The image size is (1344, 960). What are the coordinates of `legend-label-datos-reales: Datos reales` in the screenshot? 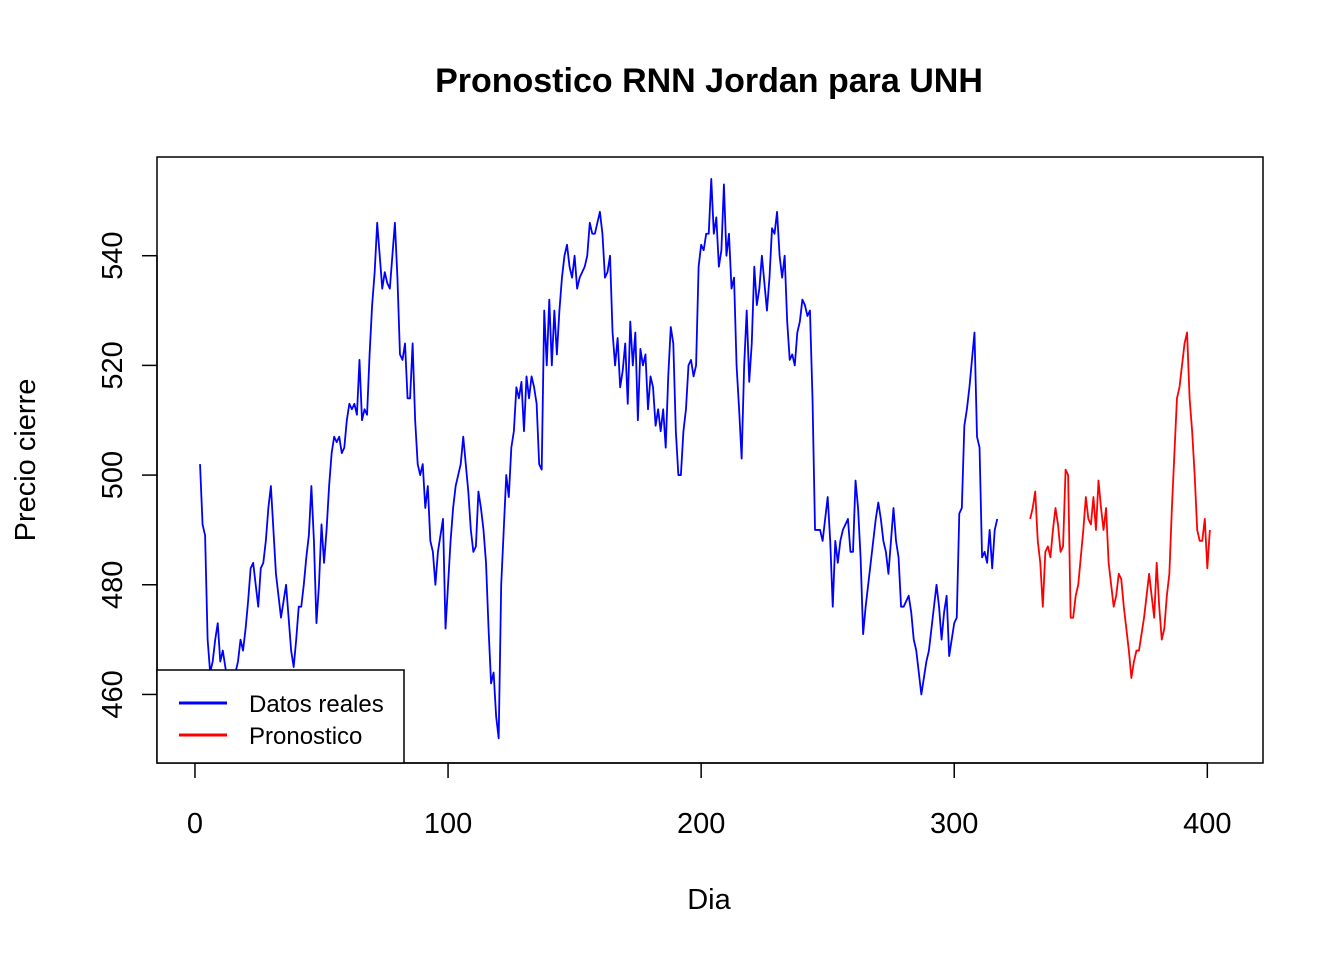 It's located at (316, 704).